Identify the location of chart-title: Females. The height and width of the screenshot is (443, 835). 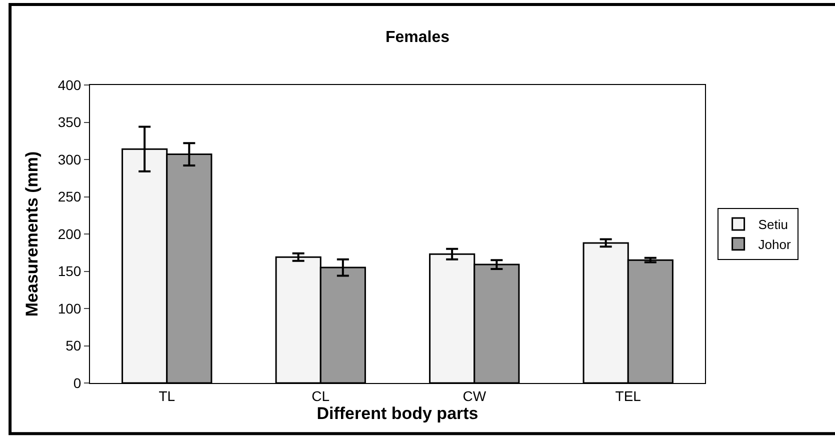
(417, 37).